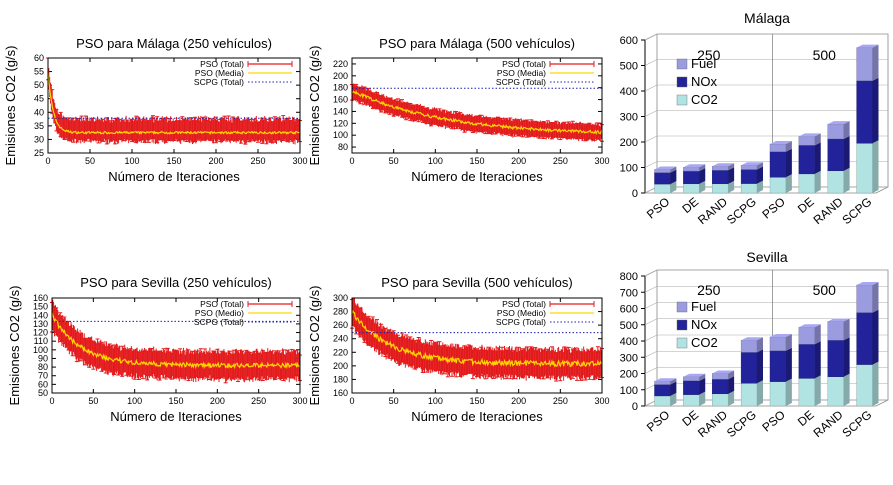 This screenshot has height=485, width=893. What do you see at coordinates (219, 73) in the screenshot?
I see `legend-label: PSO (Media)` at bounding box center [219, 73].